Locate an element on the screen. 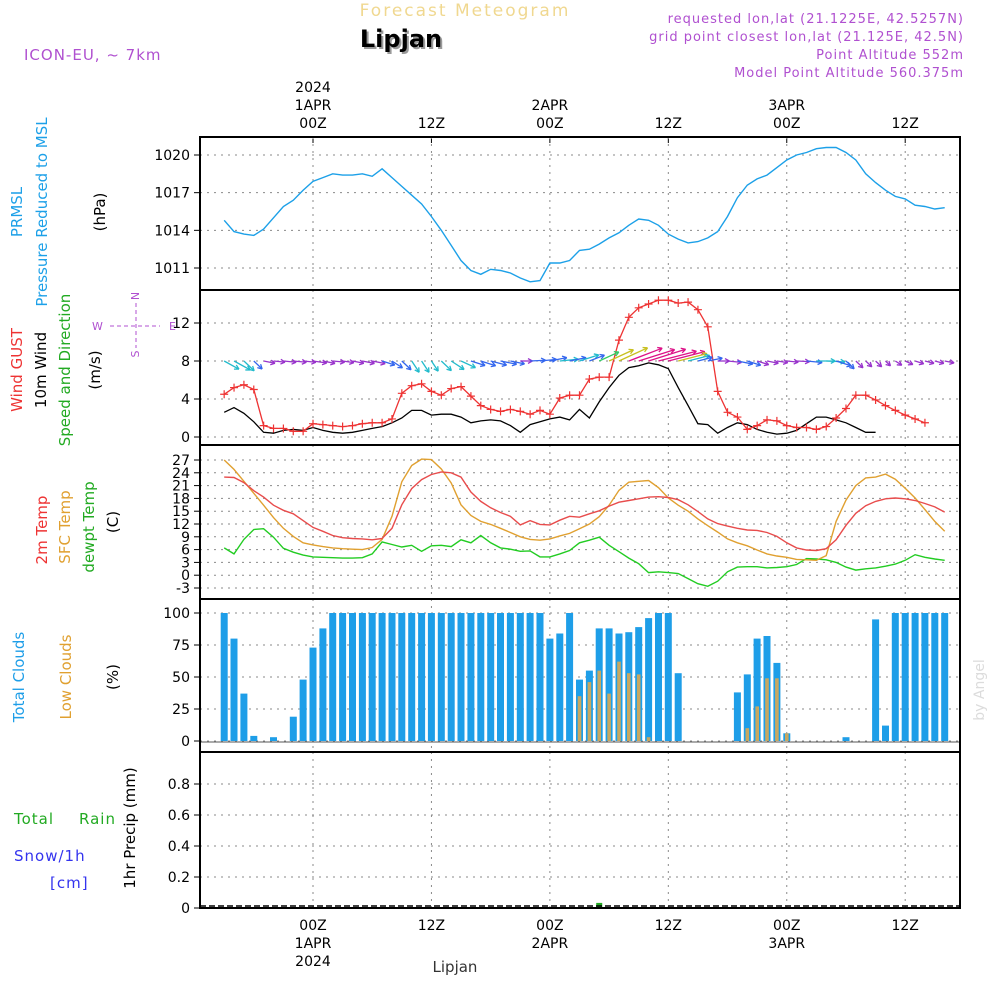 Image resolution: width=1000 pixels, height=1000 pixels. top-time-label: 2024 is located at coordinates (313, 88).